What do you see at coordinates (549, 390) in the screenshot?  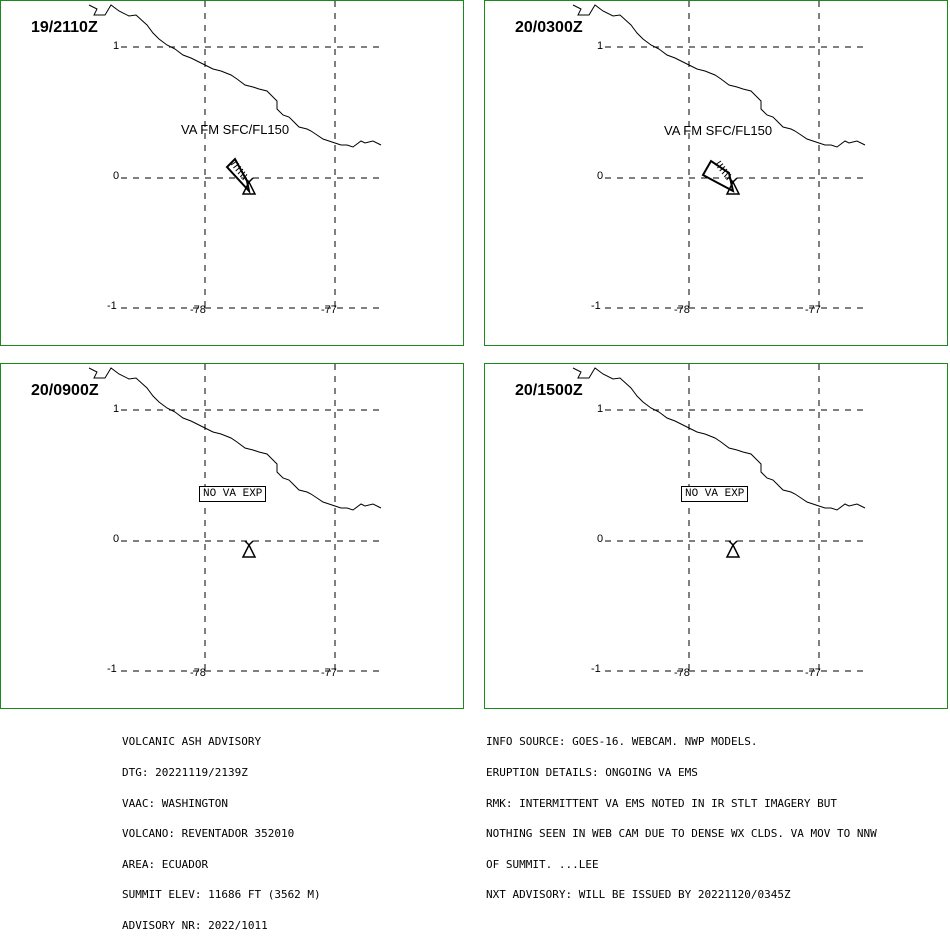 I see `valid-time: 20/1500Z` at bounding box center [549, 390].